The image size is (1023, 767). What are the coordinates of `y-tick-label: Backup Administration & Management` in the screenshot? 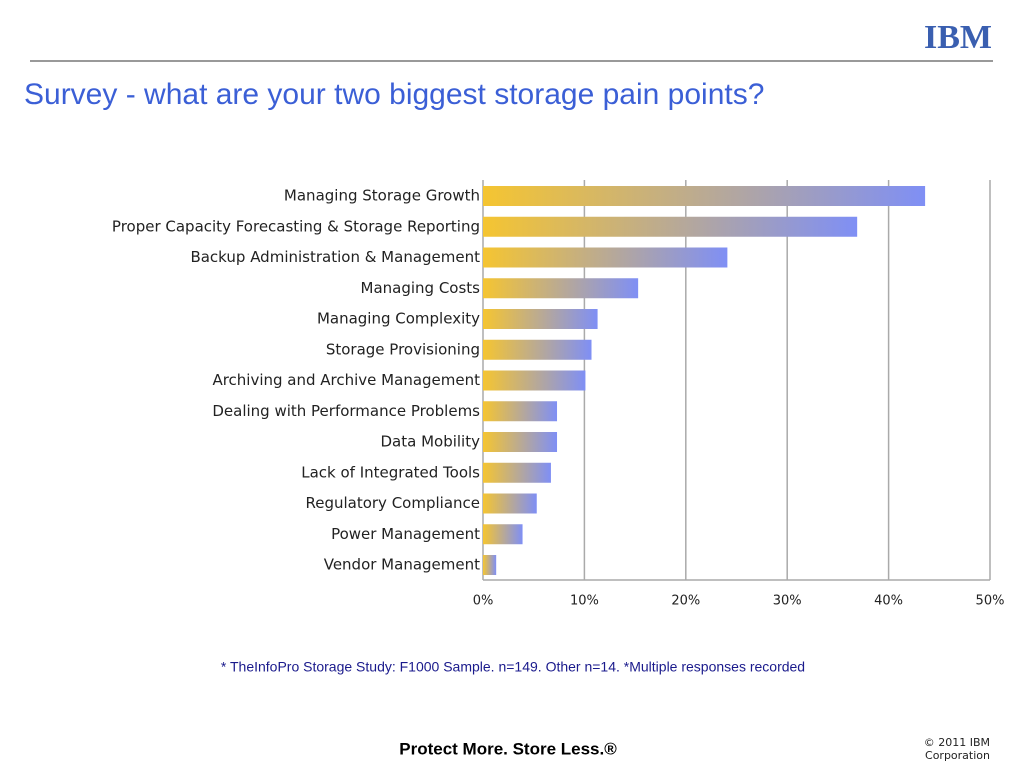 It's located at (335, 257).